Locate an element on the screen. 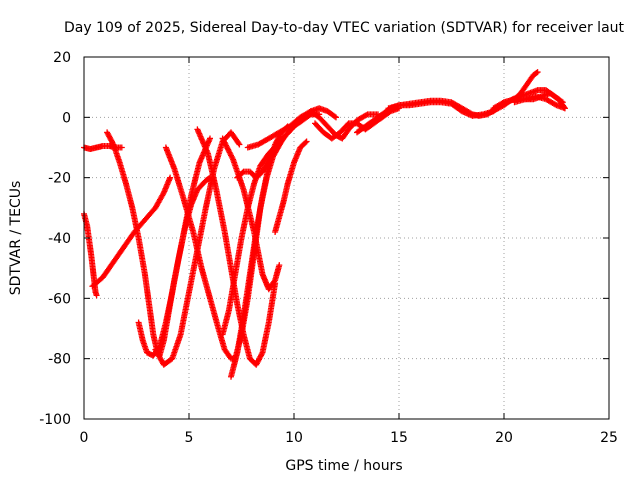 Image resolution: width=640 pixels, height=480 pixels. y-tick-label-neg100: -100 is located at coordinates (55, 420).